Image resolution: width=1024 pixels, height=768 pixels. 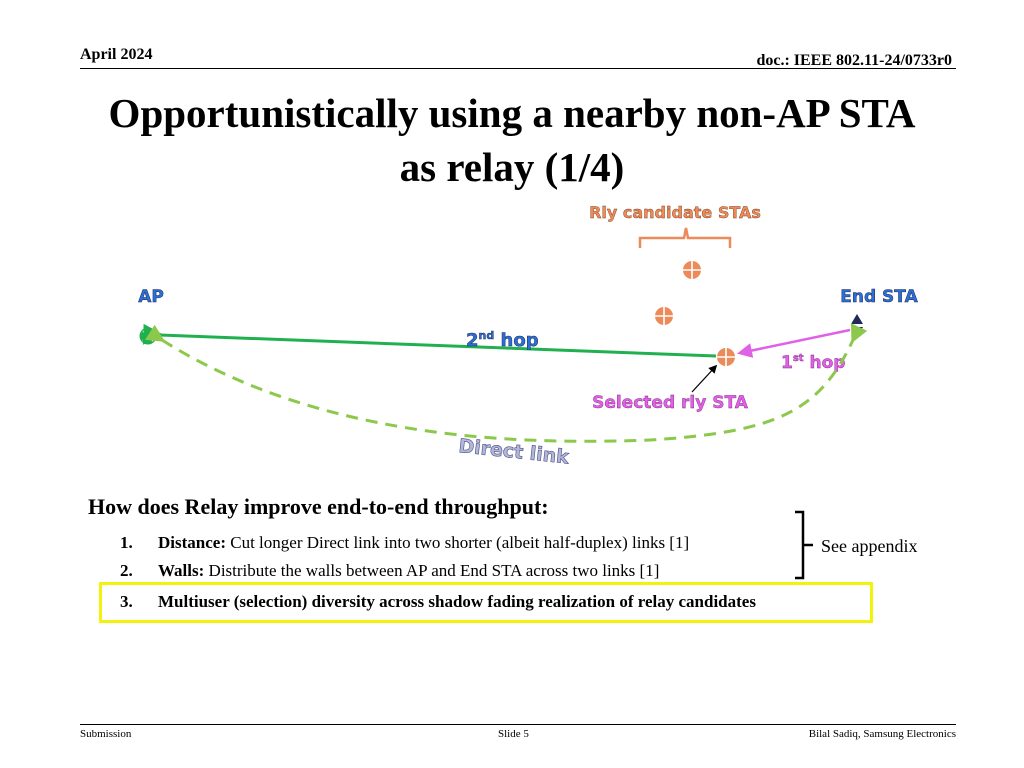 I want to click on end-sta-icon, so click(x=857, y=325).